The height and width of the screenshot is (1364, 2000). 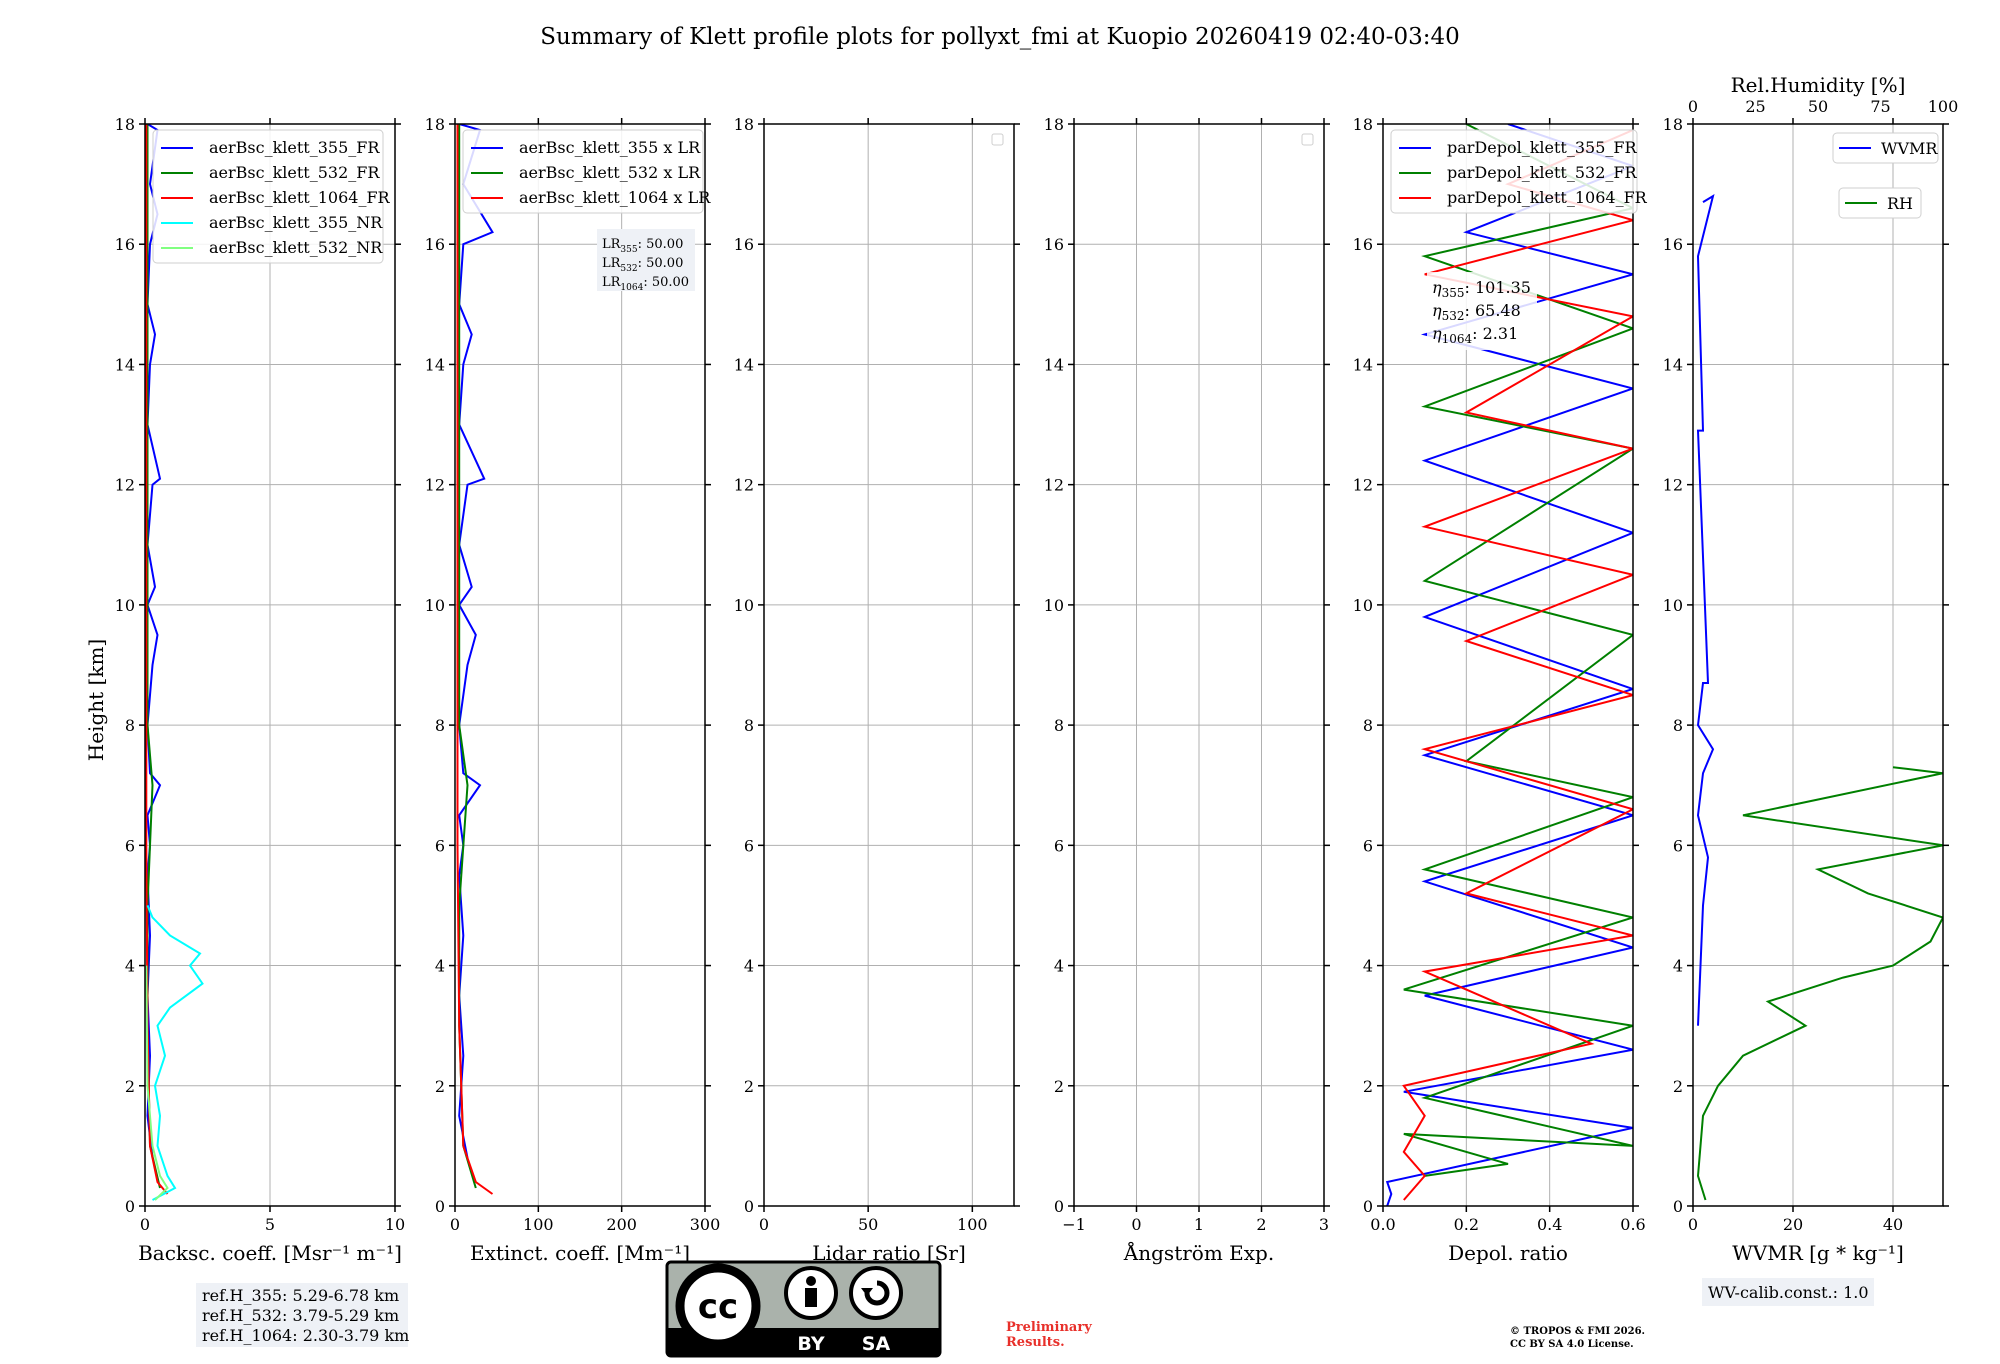 What do you see at coordinates (1549, 1224) in the screenshot?
I see `x-tick-label: 0.4` at bounding box center [1549, 1224].